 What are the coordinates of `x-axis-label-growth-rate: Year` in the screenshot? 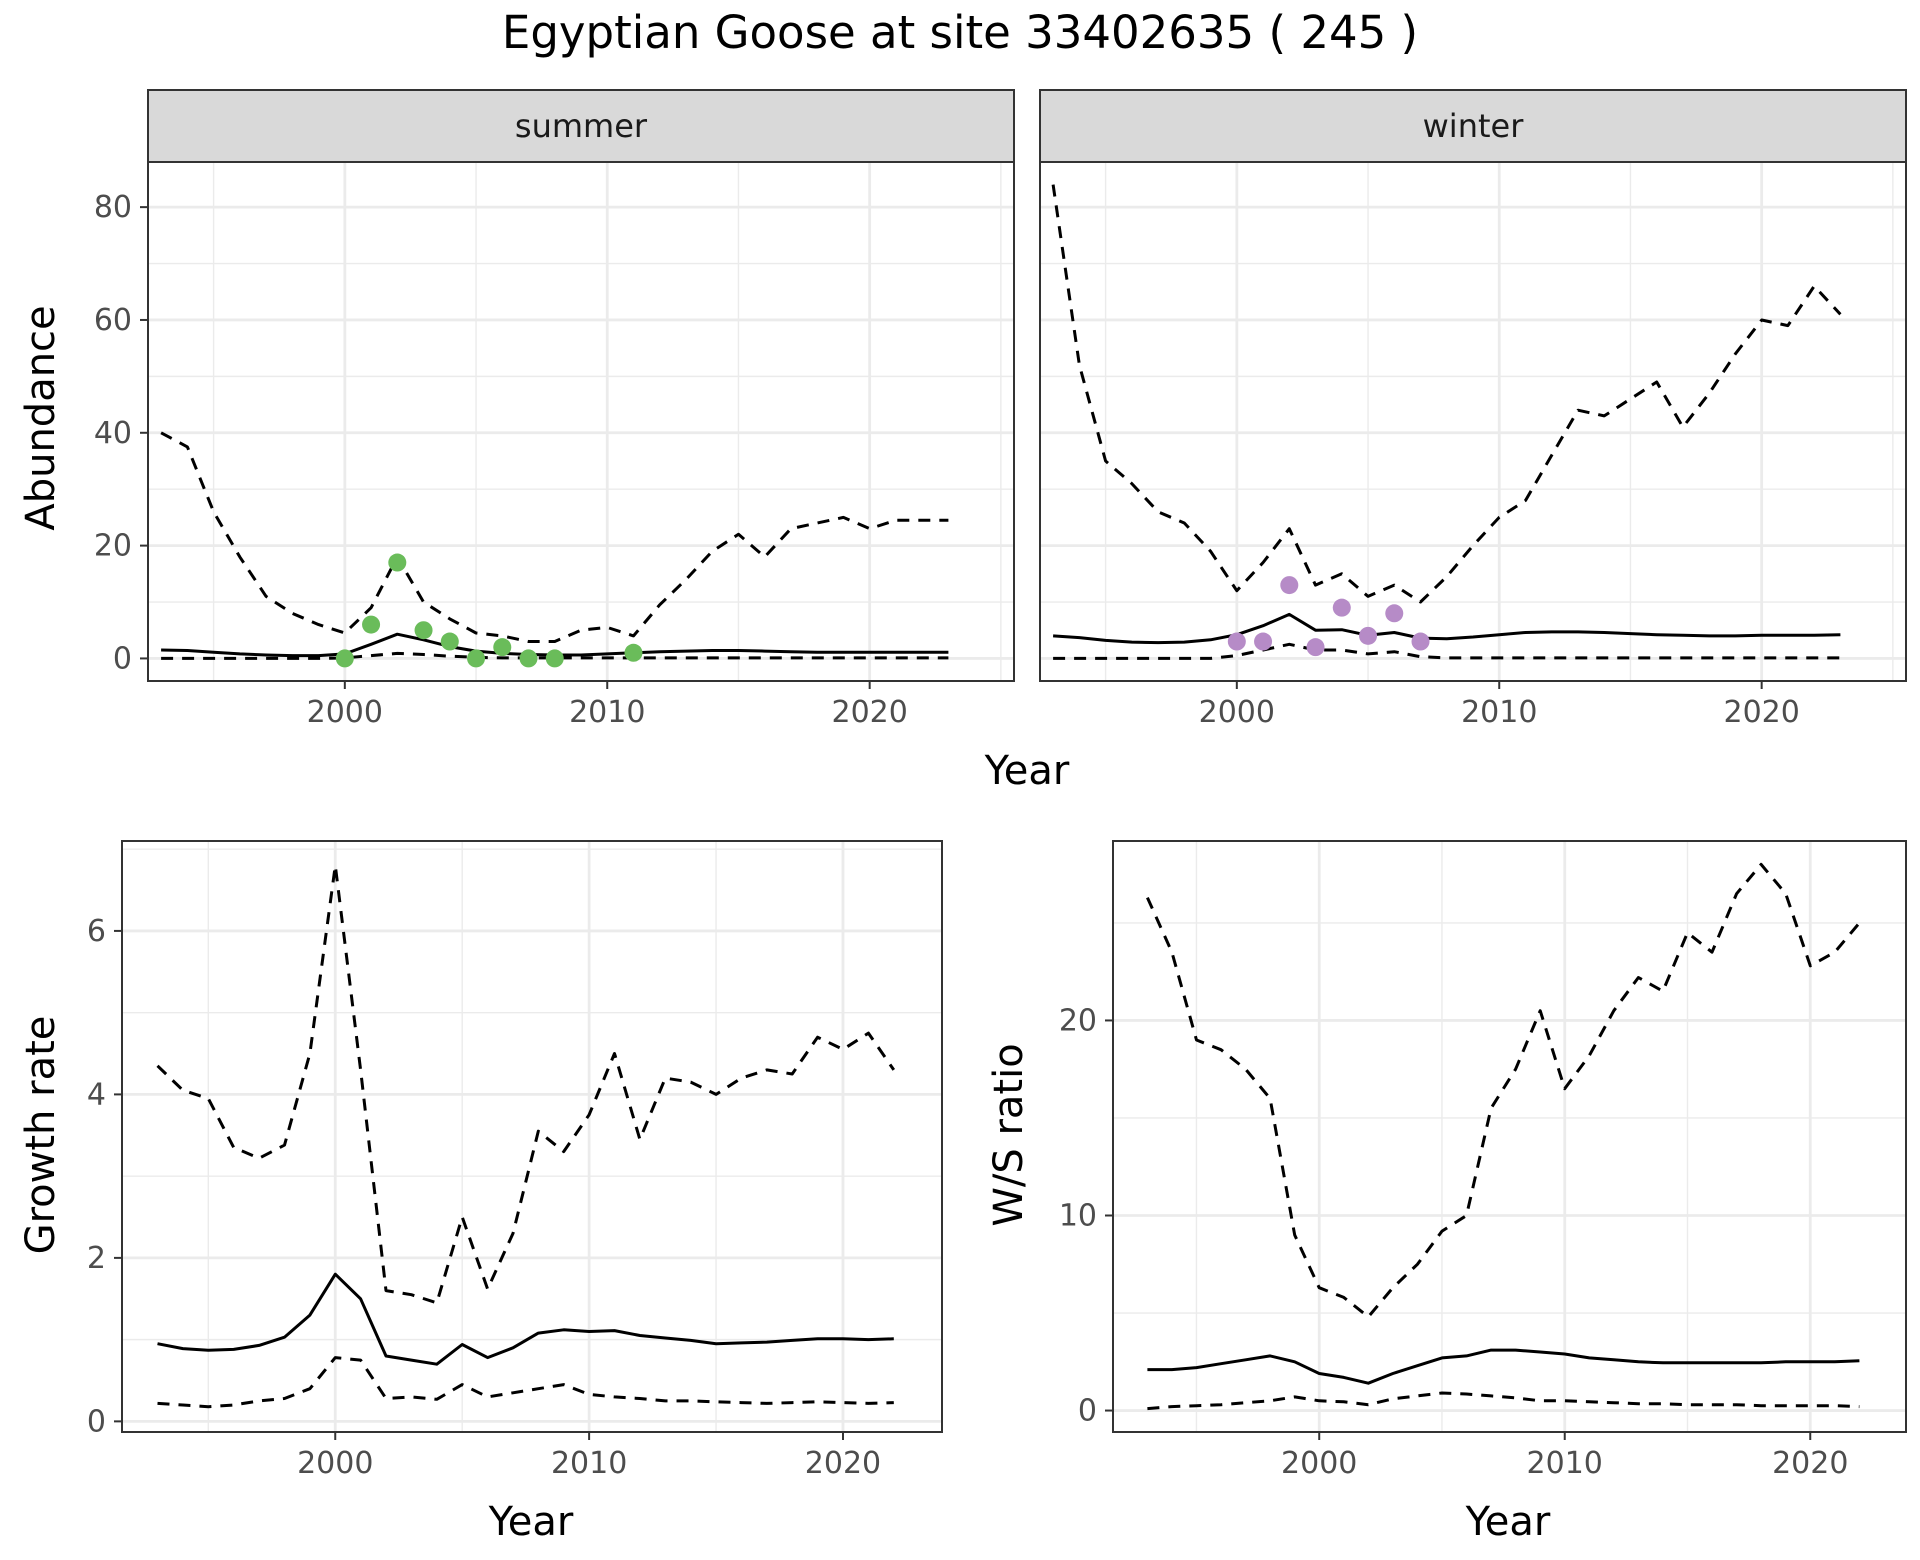 It's located at (531, 1522).